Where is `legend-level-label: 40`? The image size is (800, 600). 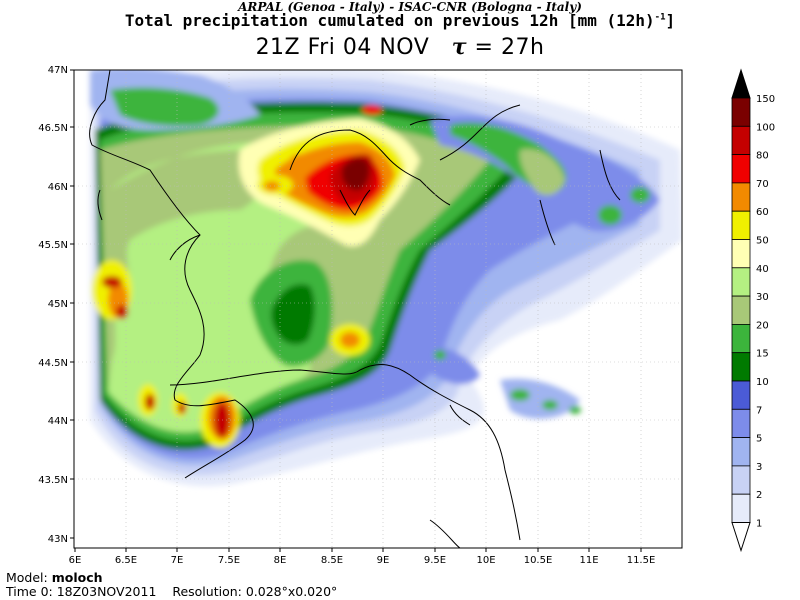
legend-level-label: 40 is located at coordinates (762, 269).